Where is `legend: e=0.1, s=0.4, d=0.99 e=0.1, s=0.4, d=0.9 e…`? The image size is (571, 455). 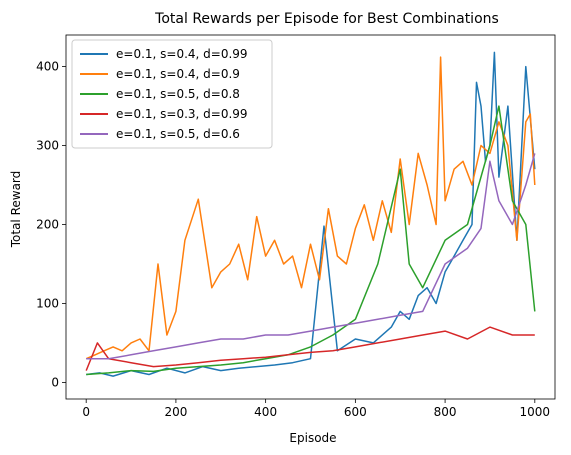
legend: e=0.1, s=0.4, d=0.99 e=0.1, s=0.4, d=0.9 e… is located at coordinates (172, 94).